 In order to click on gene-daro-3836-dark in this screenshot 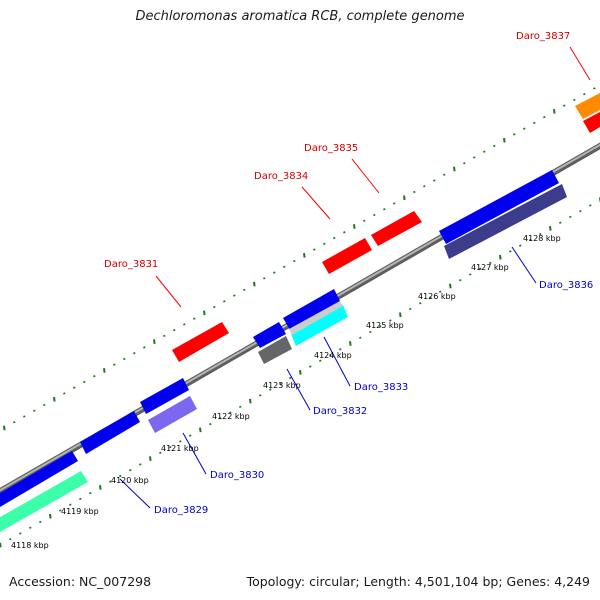, I will do `click(505, 221)`.